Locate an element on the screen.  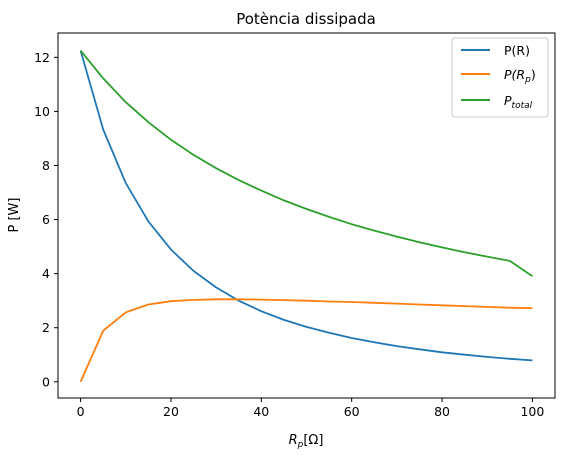
x-tick-label: 0 is located at coordinates (81, 411).